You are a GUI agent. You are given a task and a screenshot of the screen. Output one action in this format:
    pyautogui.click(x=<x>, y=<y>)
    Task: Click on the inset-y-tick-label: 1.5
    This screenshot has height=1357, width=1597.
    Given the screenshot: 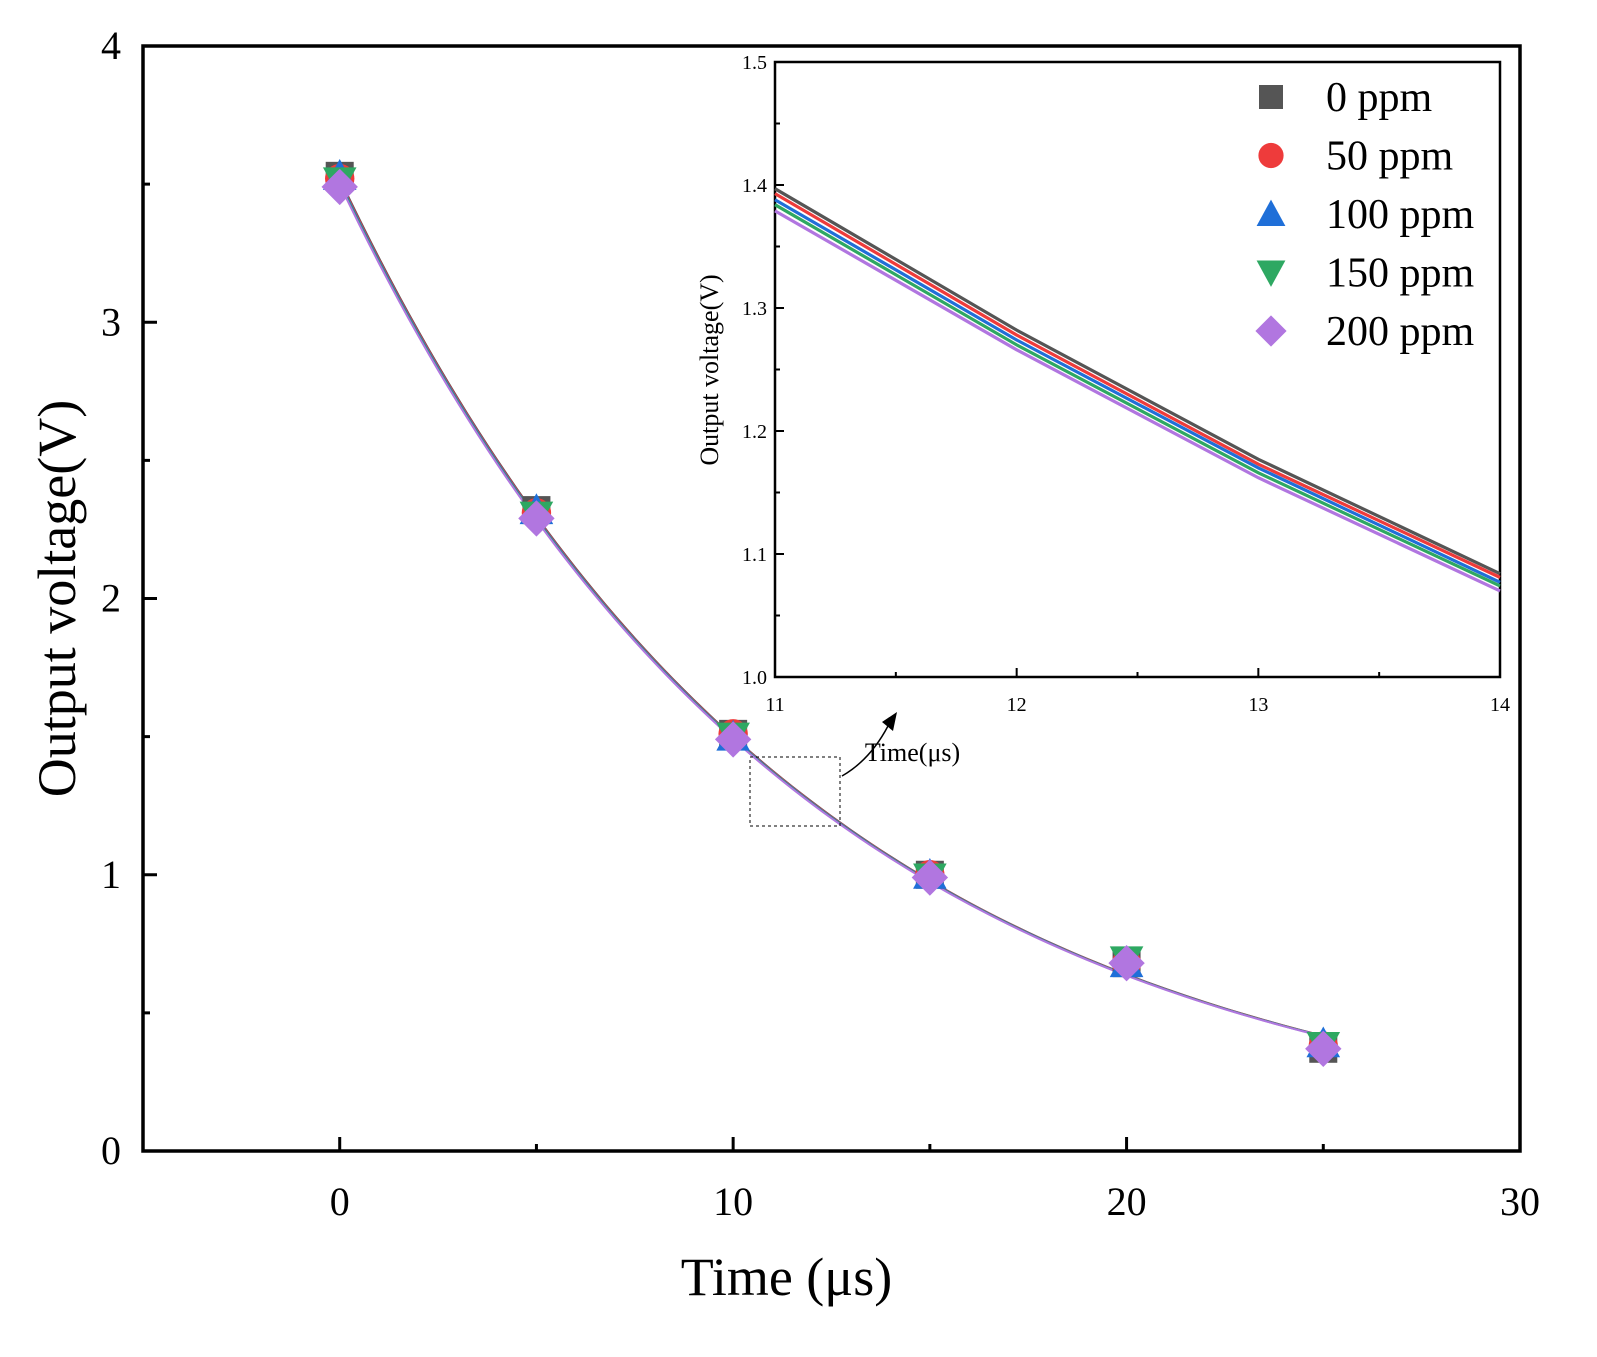 What is the action you would take?
    pyautogui.click(x=754, y=63)
    